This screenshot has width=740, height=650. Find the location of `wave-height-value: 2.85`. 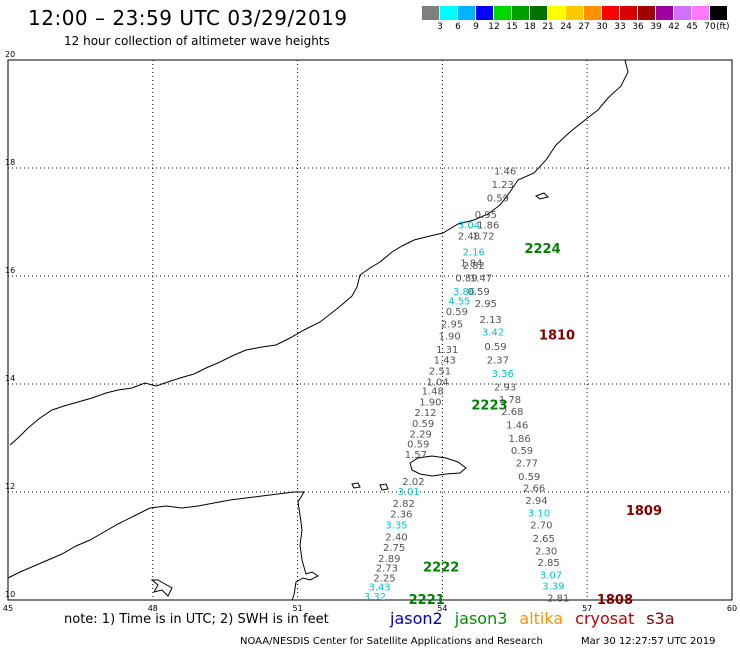

wave-height-value: 2.85 is located at coordinates (548, 563).